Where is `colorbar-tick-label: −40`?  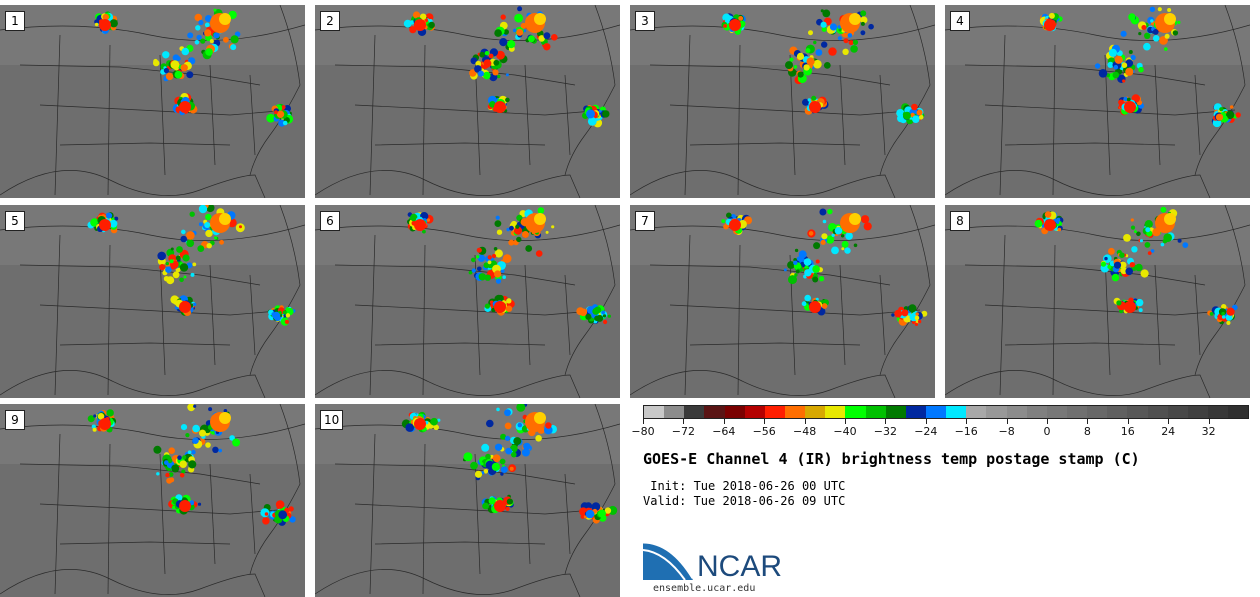
colorbar-tick-label: −40 is located at coordinates (845, 431).